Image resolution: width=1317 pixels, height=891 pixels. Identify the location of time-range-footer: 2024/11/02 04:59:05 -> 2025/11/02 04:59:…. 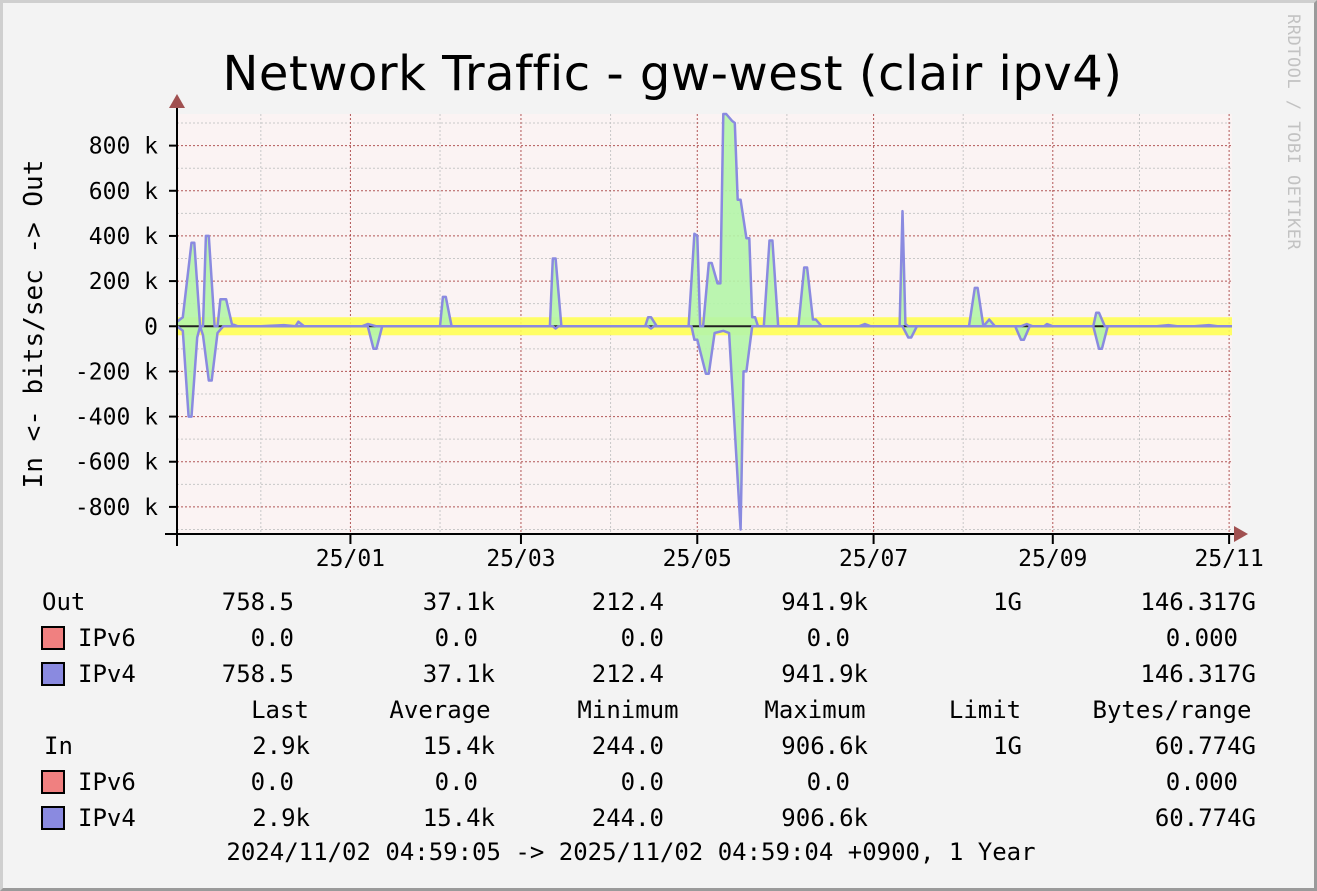
(631, 852).